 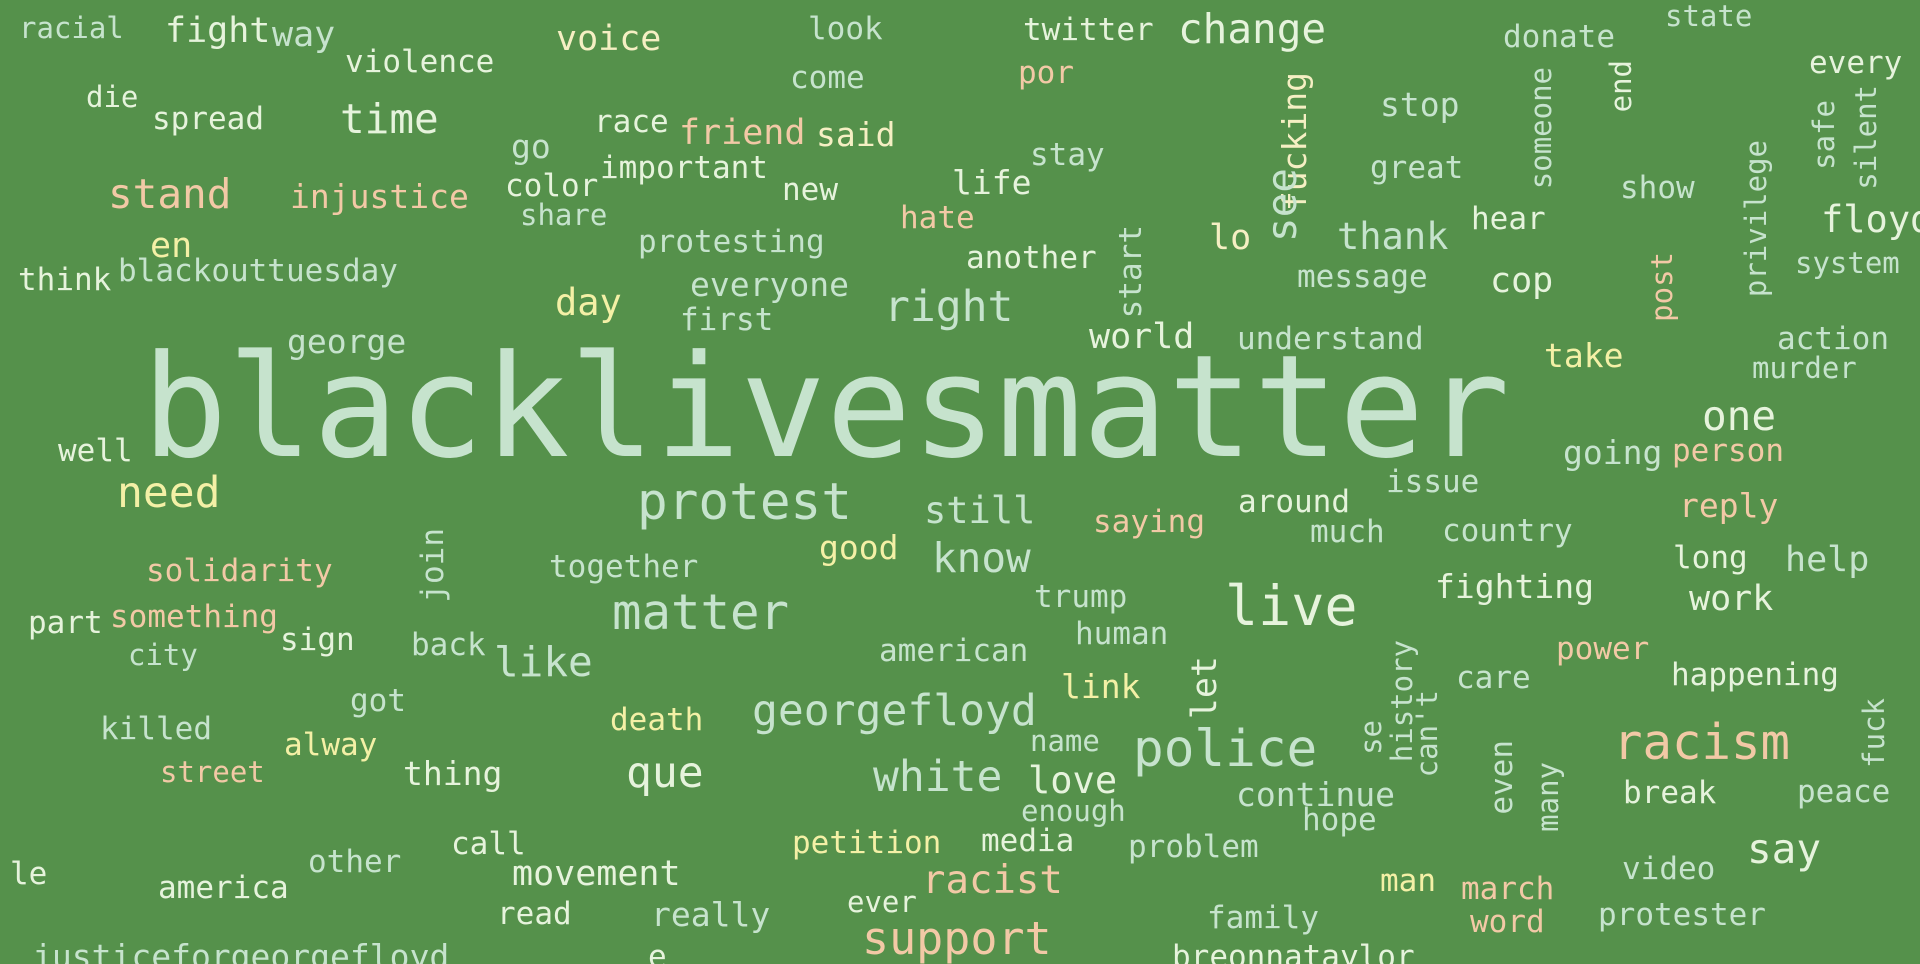 What do you see at coordinates (1081, 597) in the screenshot?
I see `word-trump: trump` at bounding box center [1081, 597].